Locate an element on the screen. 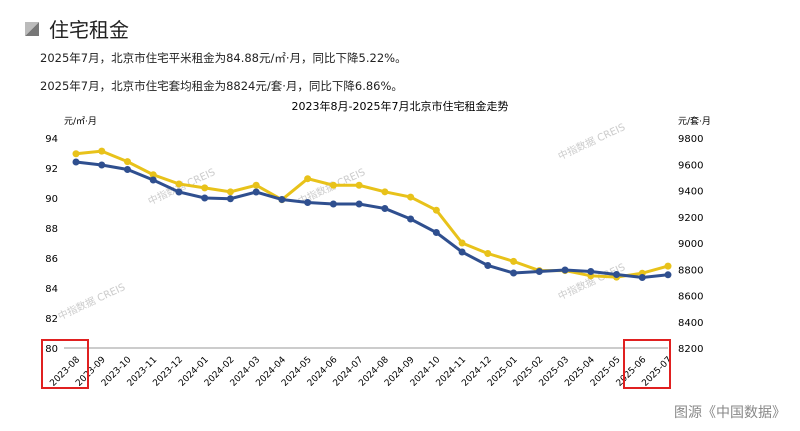  summary-line: 2025年7月，北京市住宅套均租金为8824元/套·月，同比下降6.86%。 is located at coordinates (221, 86).